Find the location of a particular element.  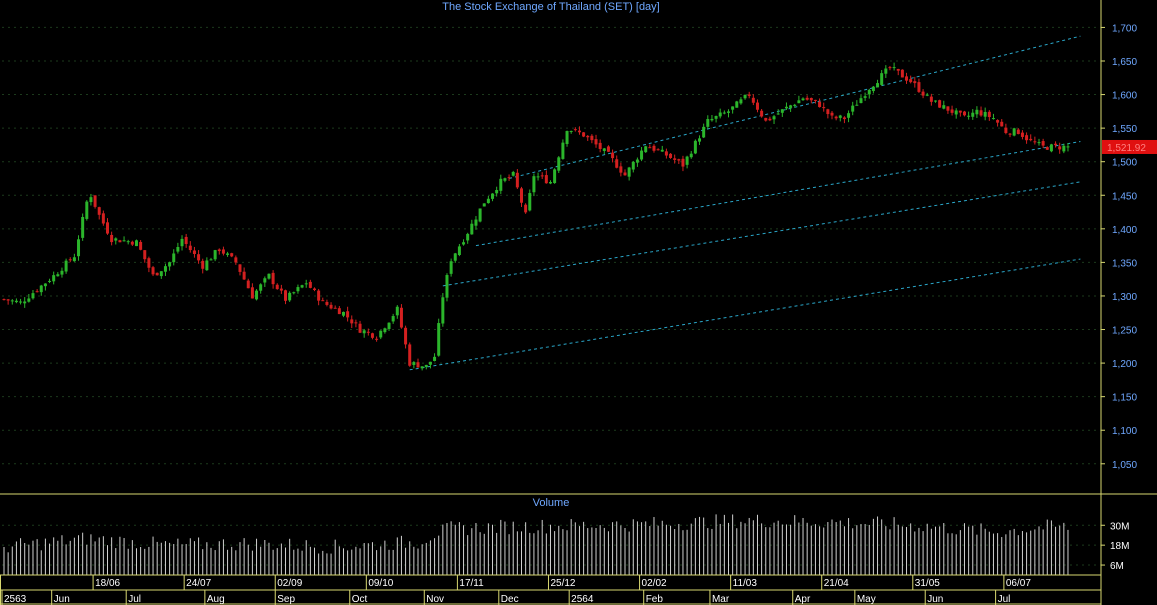

date-label: 25/12 is located at coordinates (562, 583).